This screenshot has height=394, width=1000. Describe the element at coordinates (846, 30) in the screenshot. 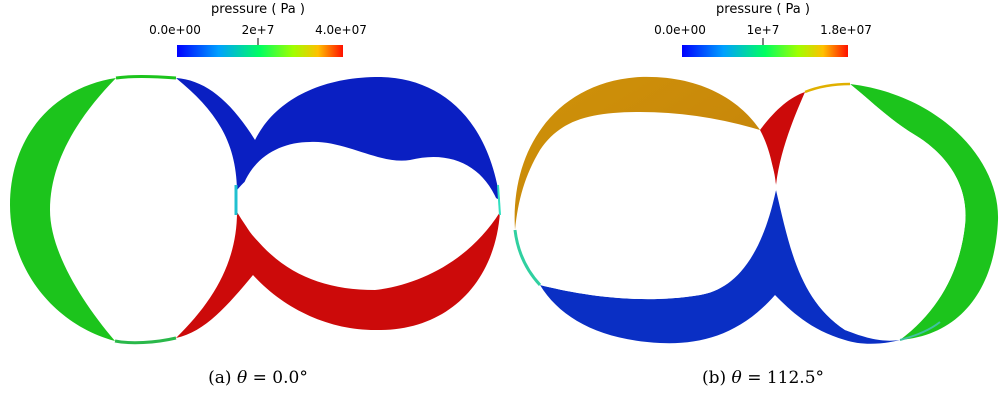

I see `colorbar-tick-max: 1.8e+07` at that location.